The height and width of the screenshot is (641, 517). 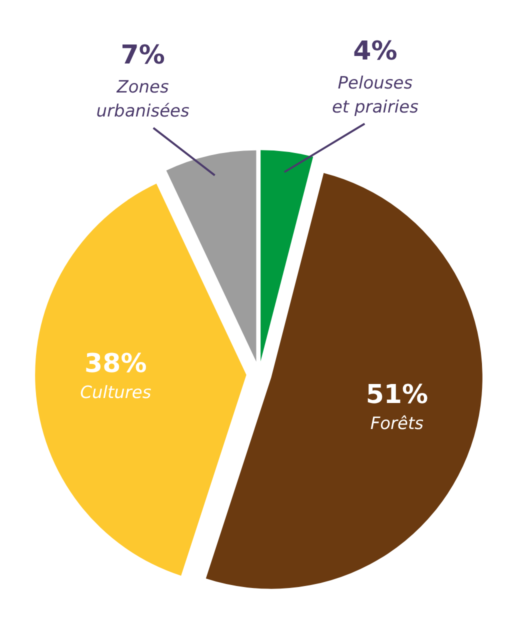 I want to click on data-label: 7%, so click(x=142, y=55).